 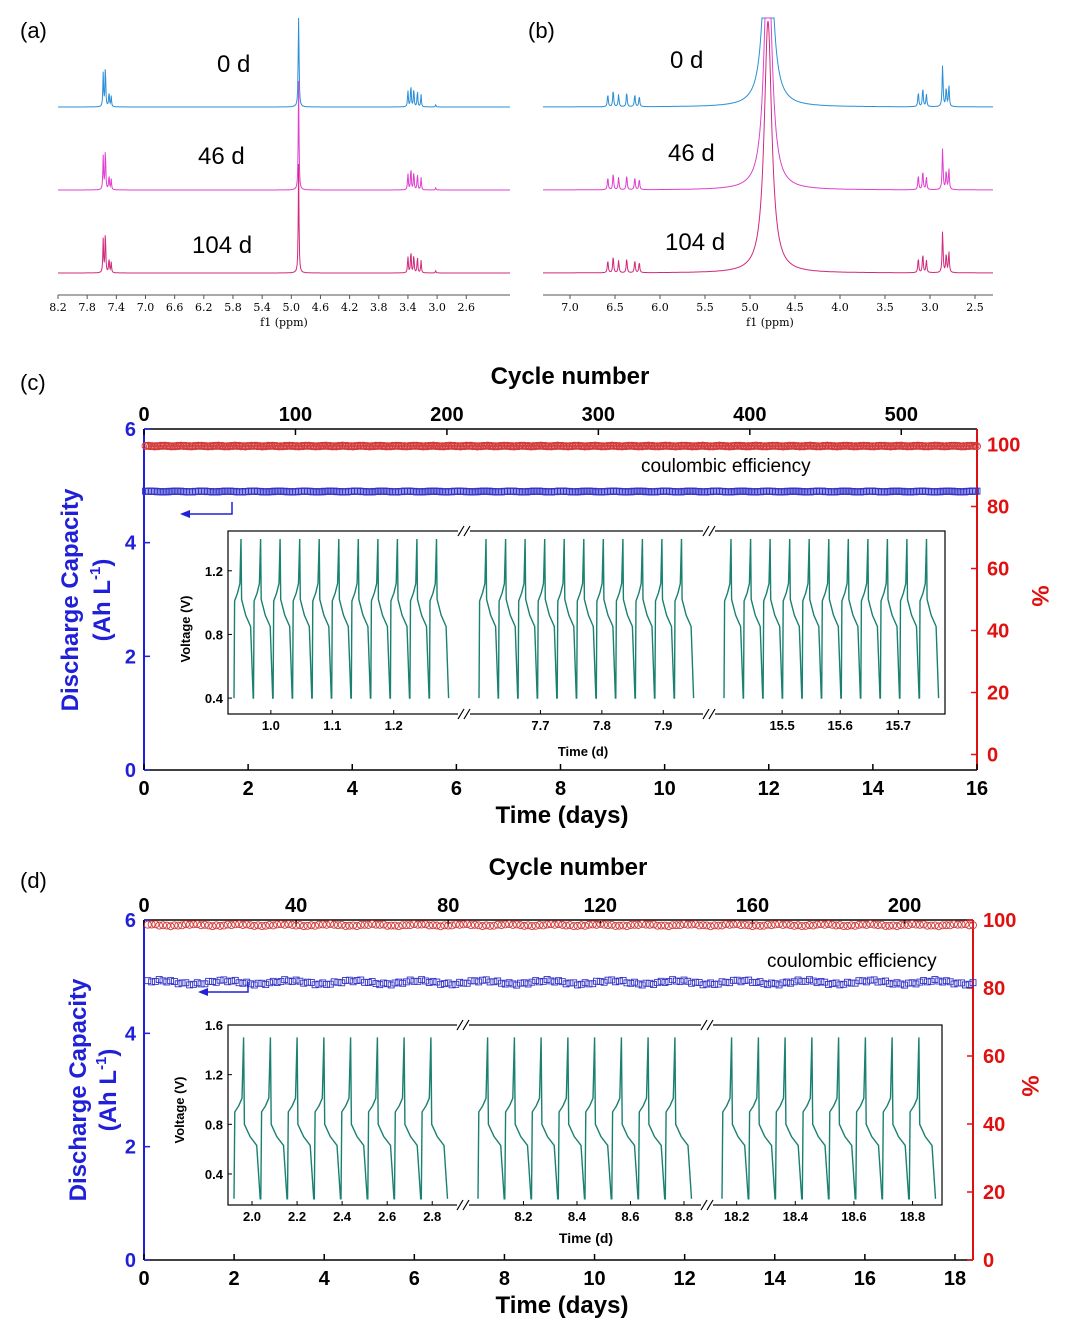 I want to click on panel-a-label: (a), so click(x=33, y=30).